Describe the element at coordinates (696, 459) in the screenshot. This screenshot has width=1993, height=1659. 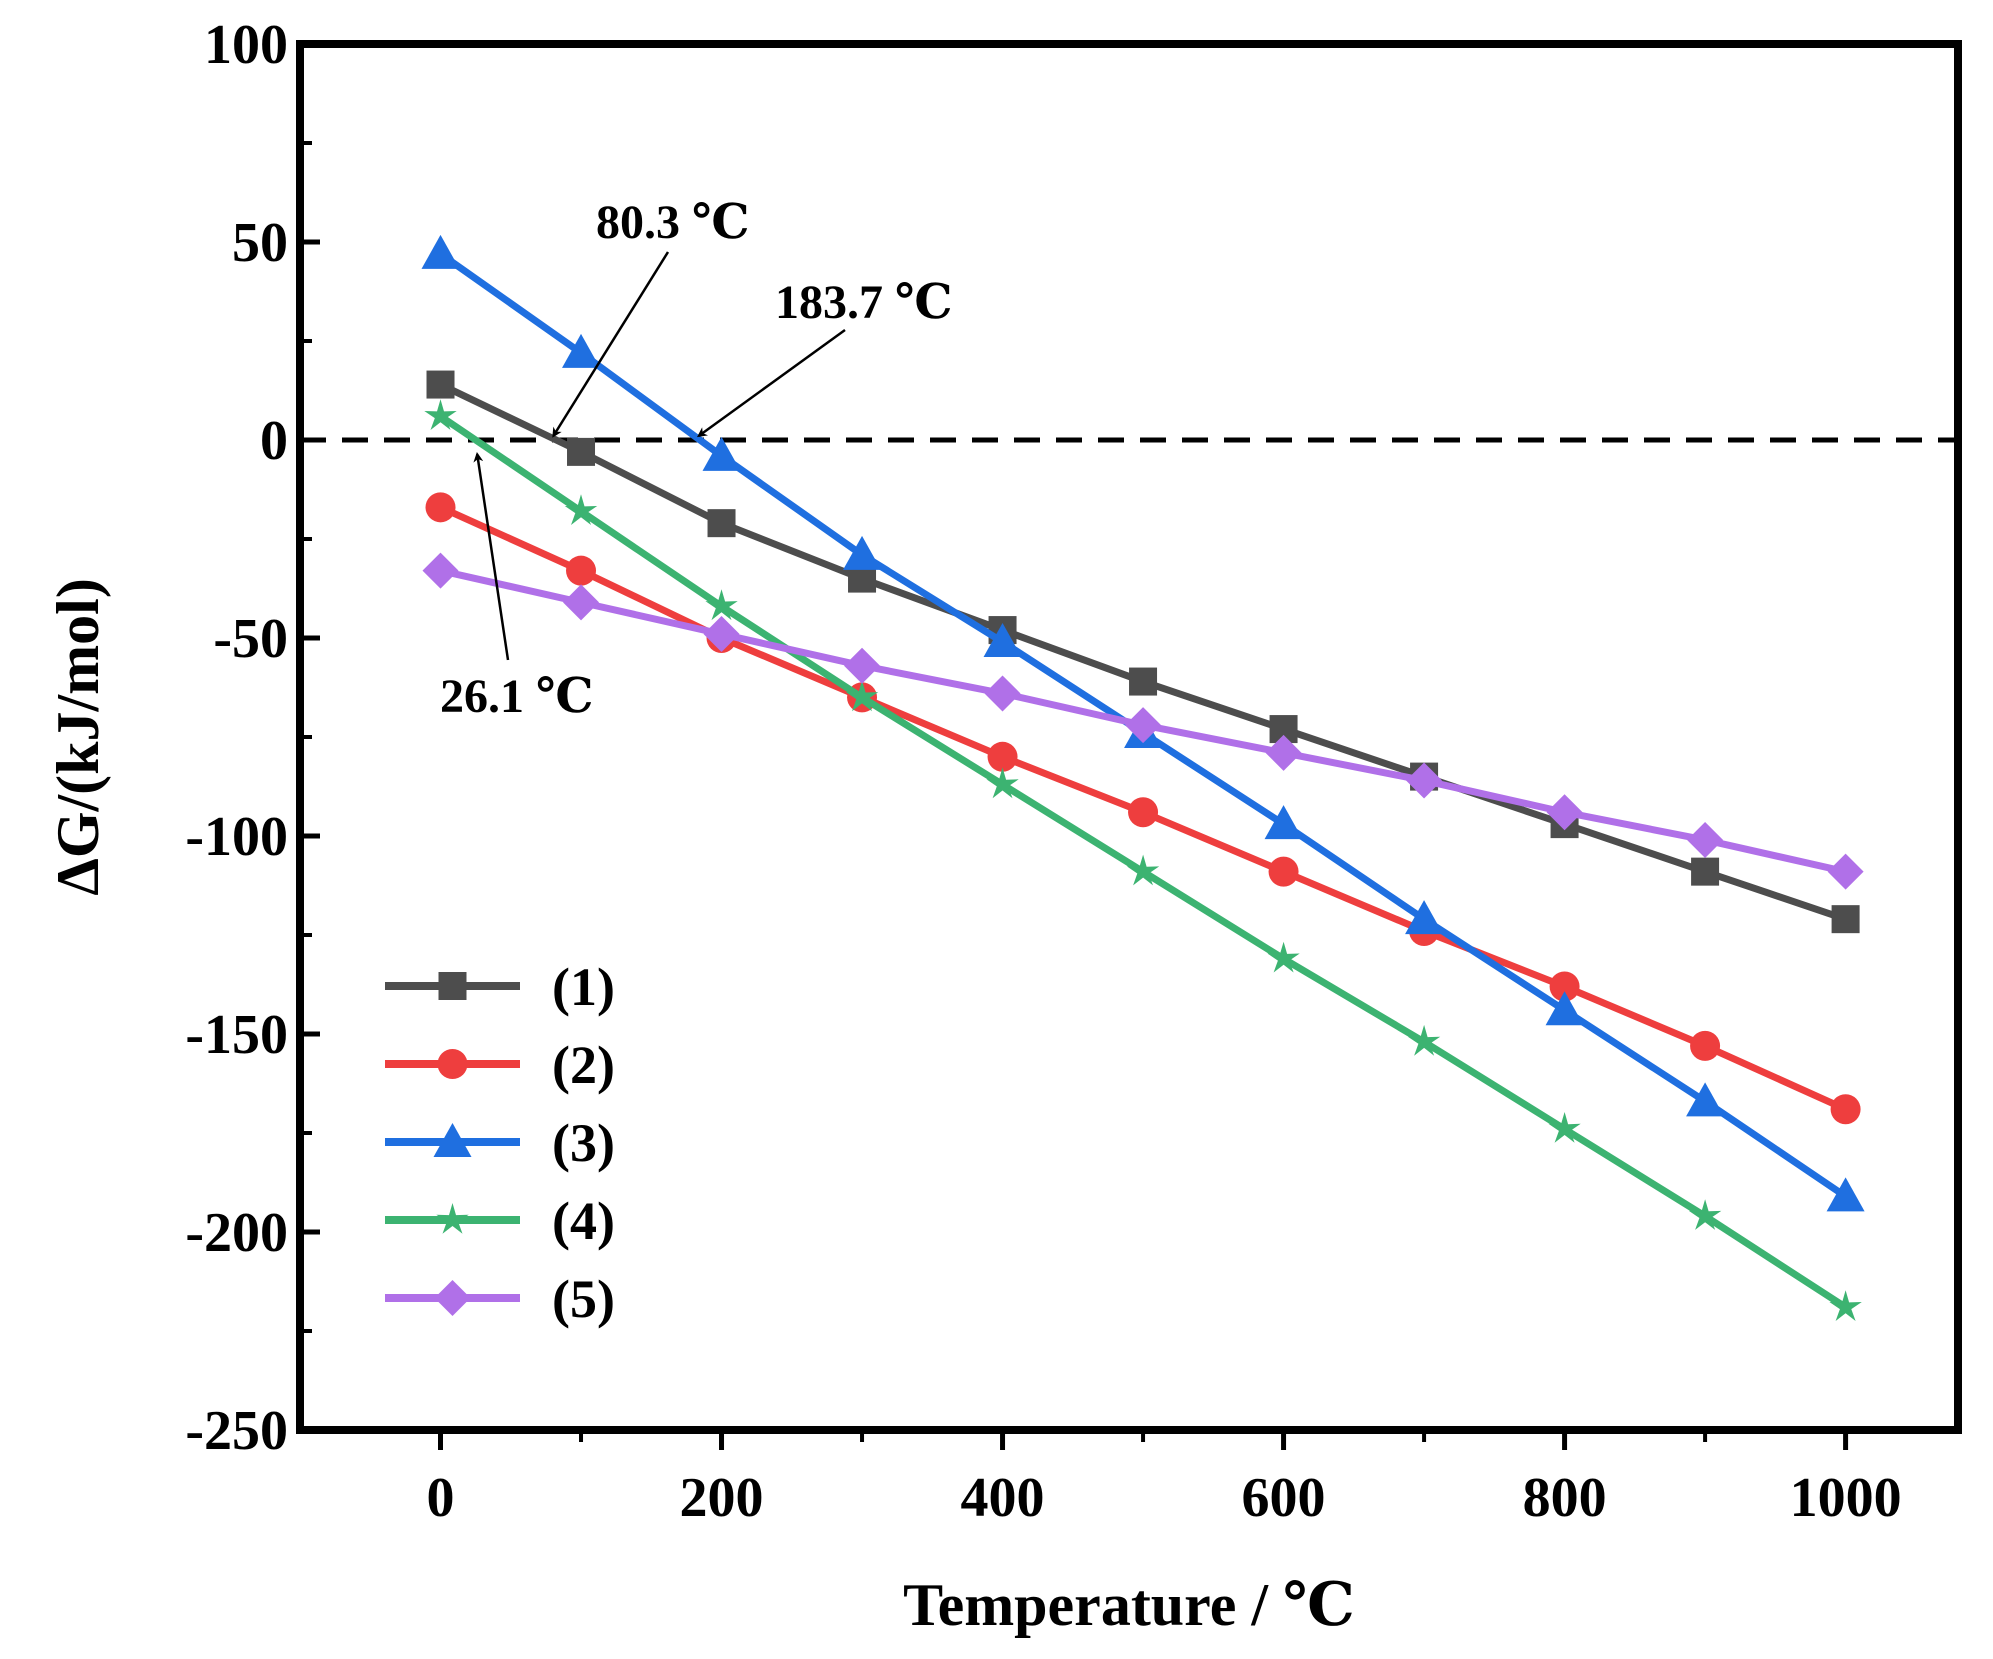
I see `annotations: 80.3 ℃ 183.7 ℃ 26.1 ℃` at that location.